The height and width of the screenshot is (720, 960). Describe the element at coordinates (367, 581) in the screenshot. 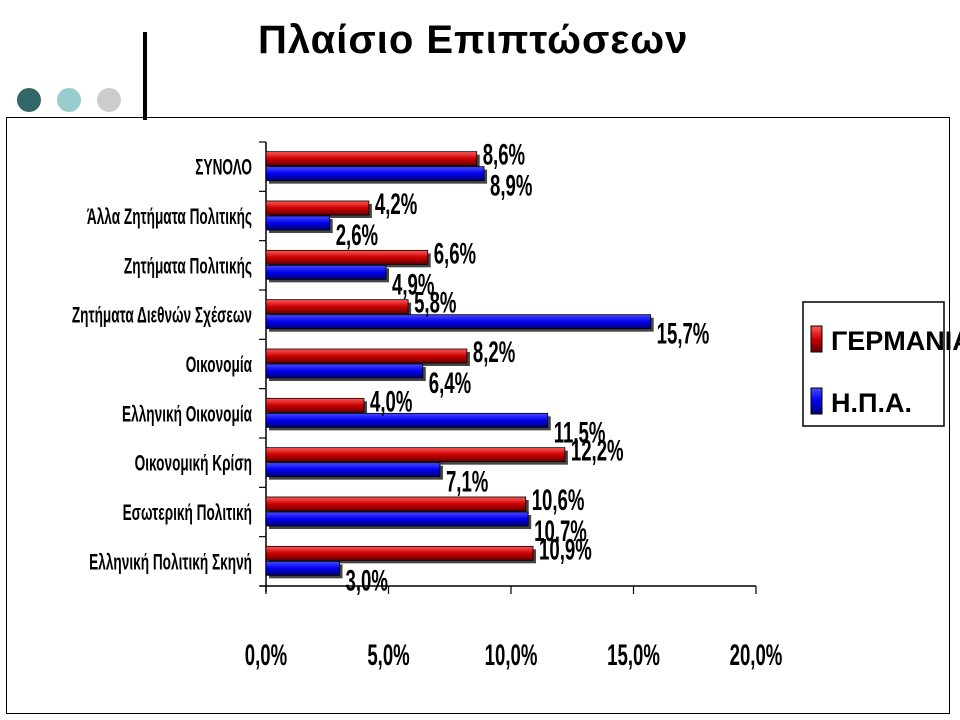

I see `data-label-usa: 3,0%` at that location.